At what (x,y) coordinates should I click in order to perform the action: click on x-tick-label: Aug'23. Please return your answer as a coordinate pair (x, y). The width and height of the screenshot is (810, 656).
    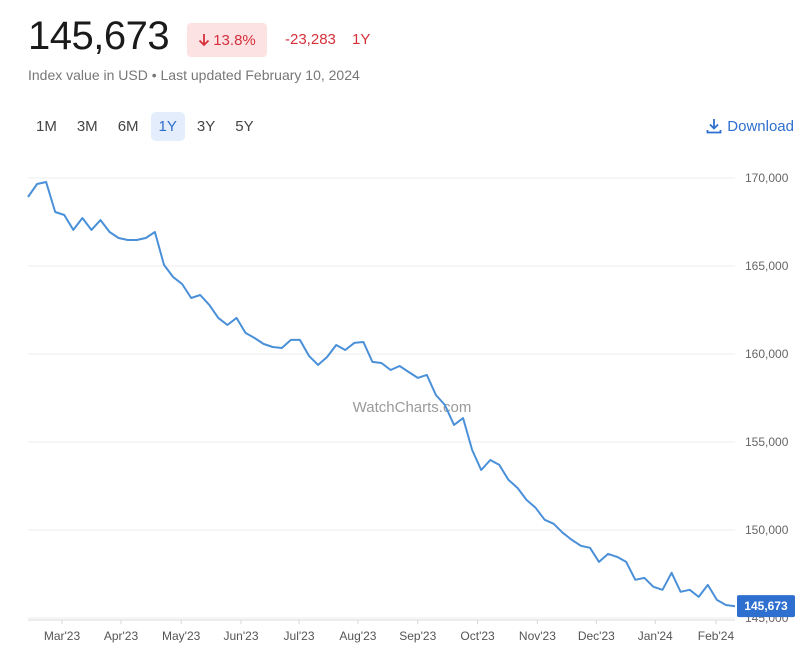
    Looking at the image, I should click on (357, 636).